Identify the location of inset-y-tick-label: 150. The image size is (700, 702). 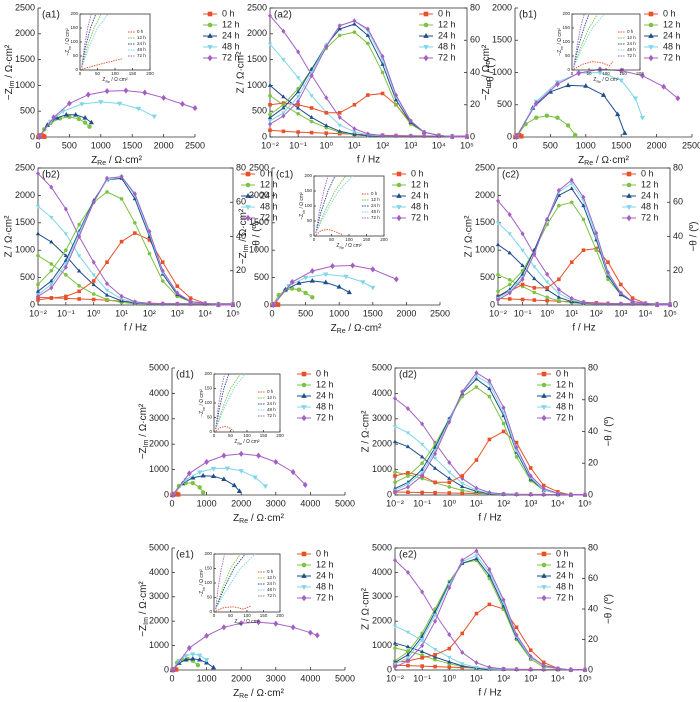
(74, 27).